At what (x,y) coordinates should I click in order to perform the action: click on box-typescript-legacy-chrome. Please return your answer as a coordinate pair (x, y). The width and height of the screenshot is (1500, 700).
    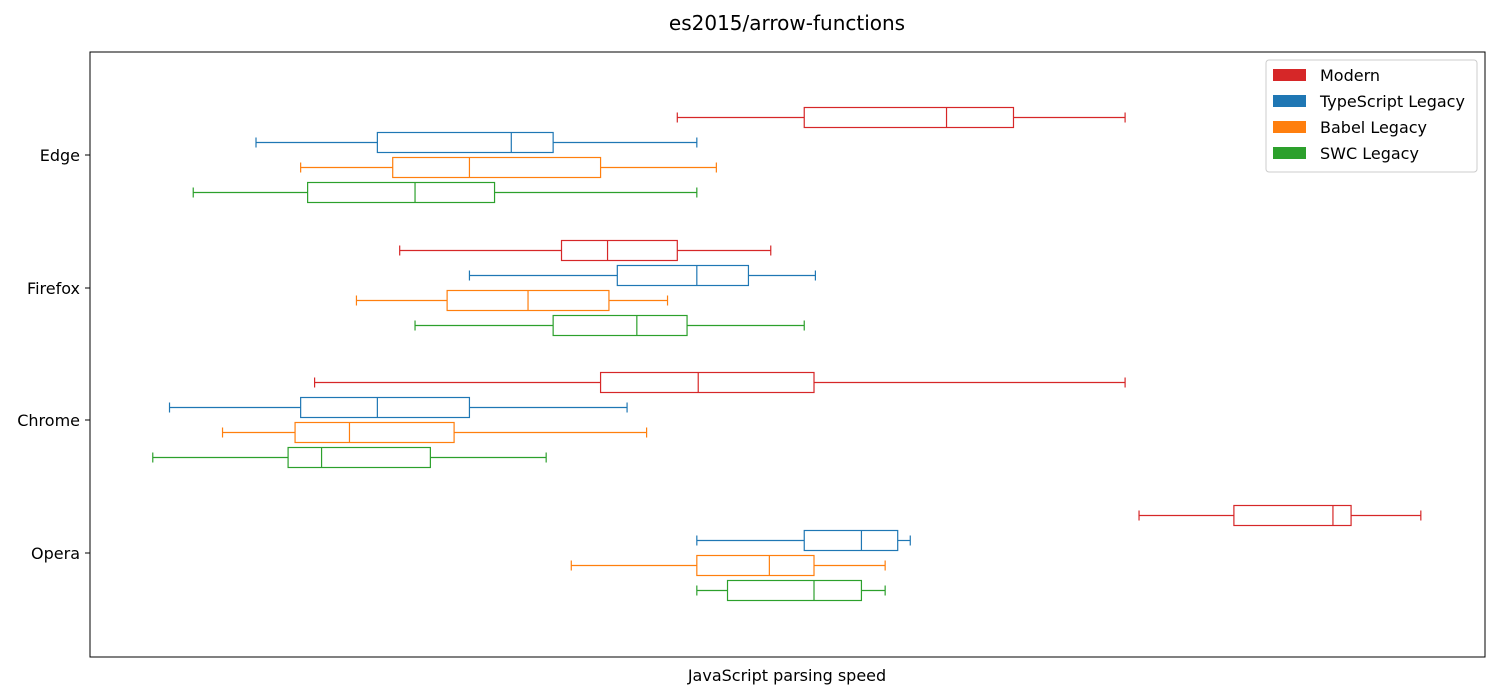
    Looking at the image, I should click on (398, 407).